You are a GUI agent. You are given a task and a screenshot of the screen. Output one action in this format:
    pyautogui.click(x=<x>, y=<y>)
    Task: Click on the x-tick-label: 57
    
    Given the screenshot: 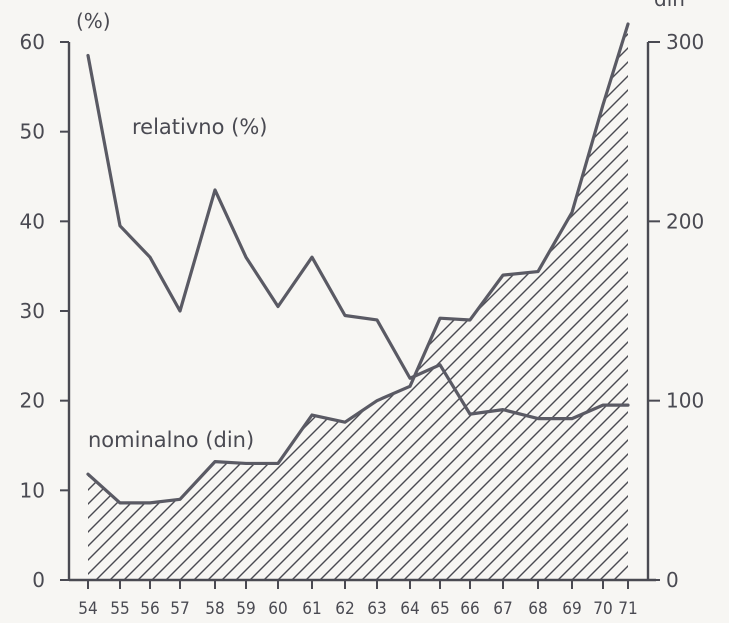 What is the action you would take?
    pyautogui.click(x=179, y=609)
    